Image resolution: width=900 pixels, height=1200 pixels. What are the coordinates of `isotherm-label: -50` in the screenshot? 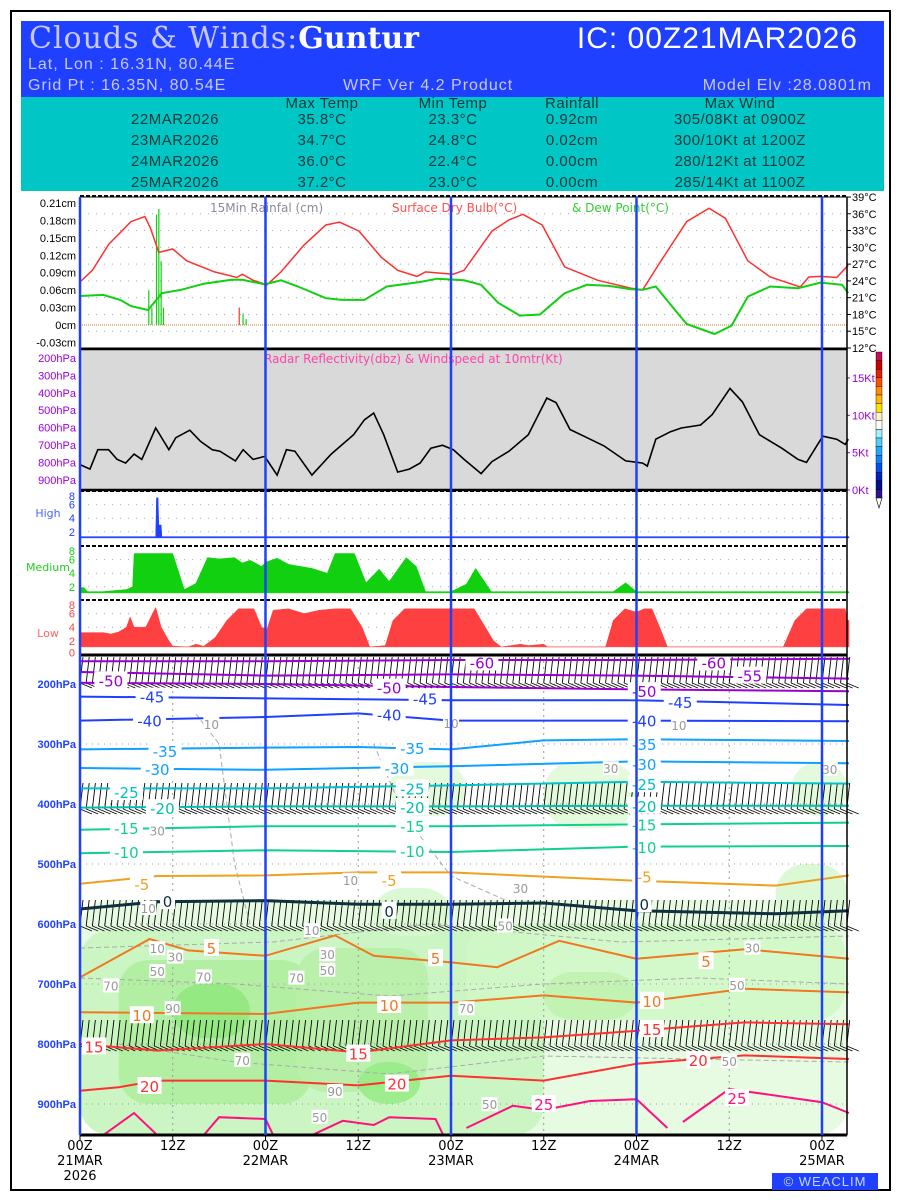 It's located at (111, 681).